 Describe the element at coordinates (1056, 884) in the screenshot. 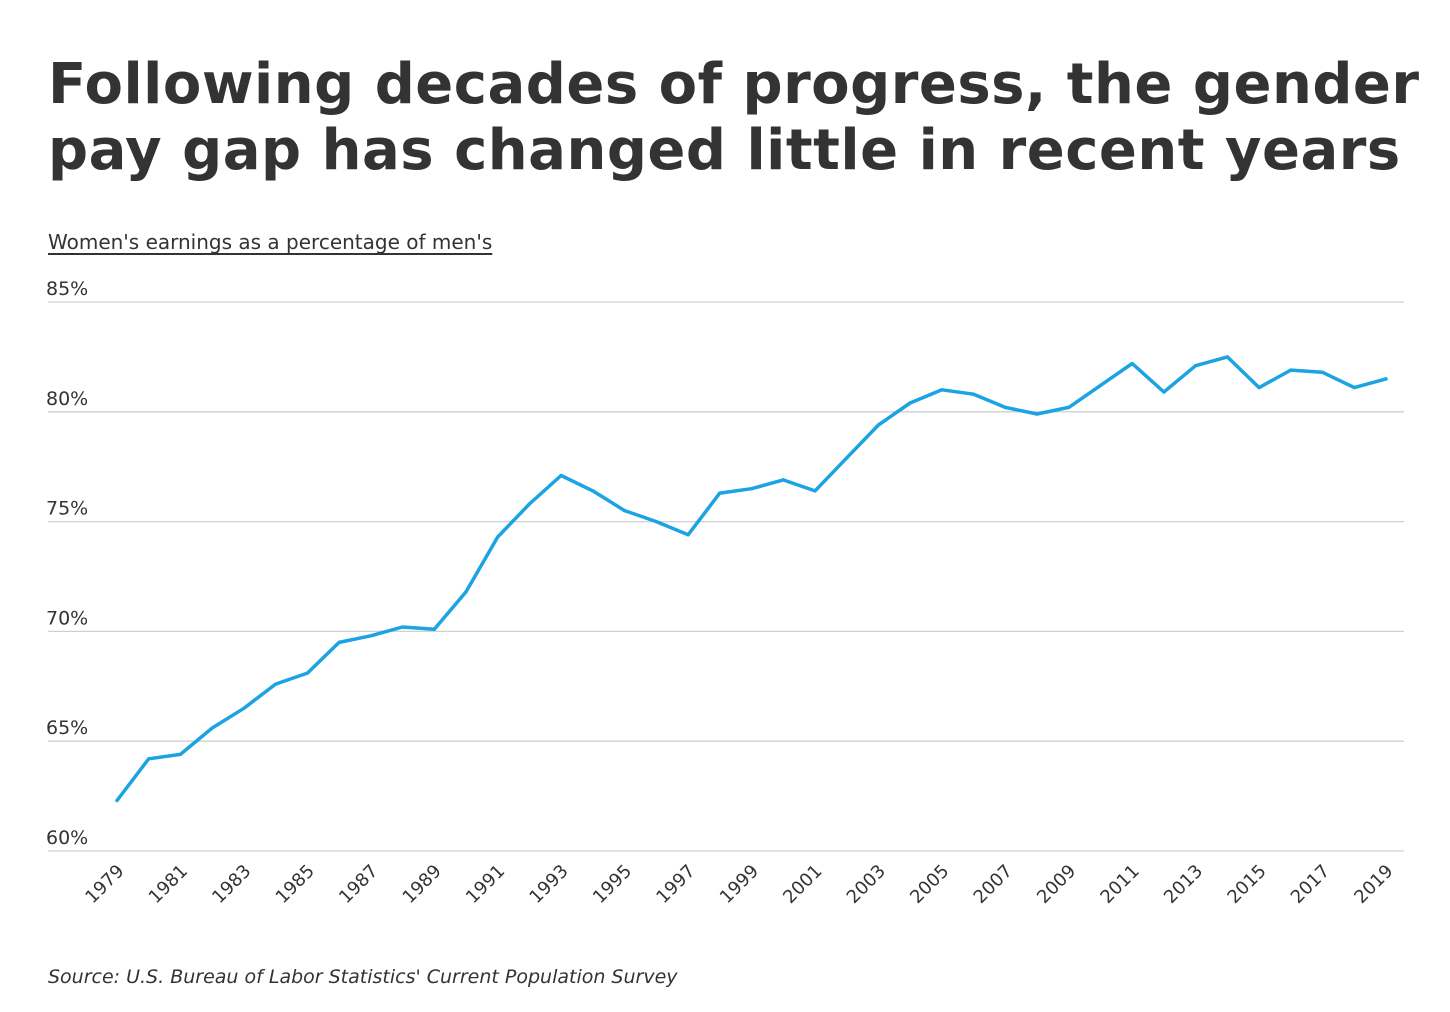

I see `x-tick-label: 2009` at that location.